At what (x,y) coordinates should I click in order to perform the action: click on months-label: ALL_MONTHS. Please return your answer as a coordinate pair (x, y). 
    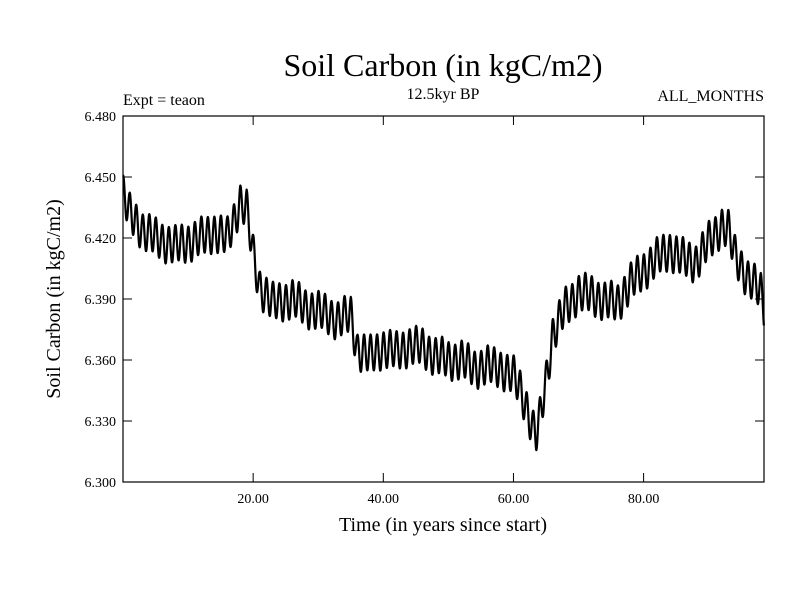
    Looking at the image, I should click on (710, 96).